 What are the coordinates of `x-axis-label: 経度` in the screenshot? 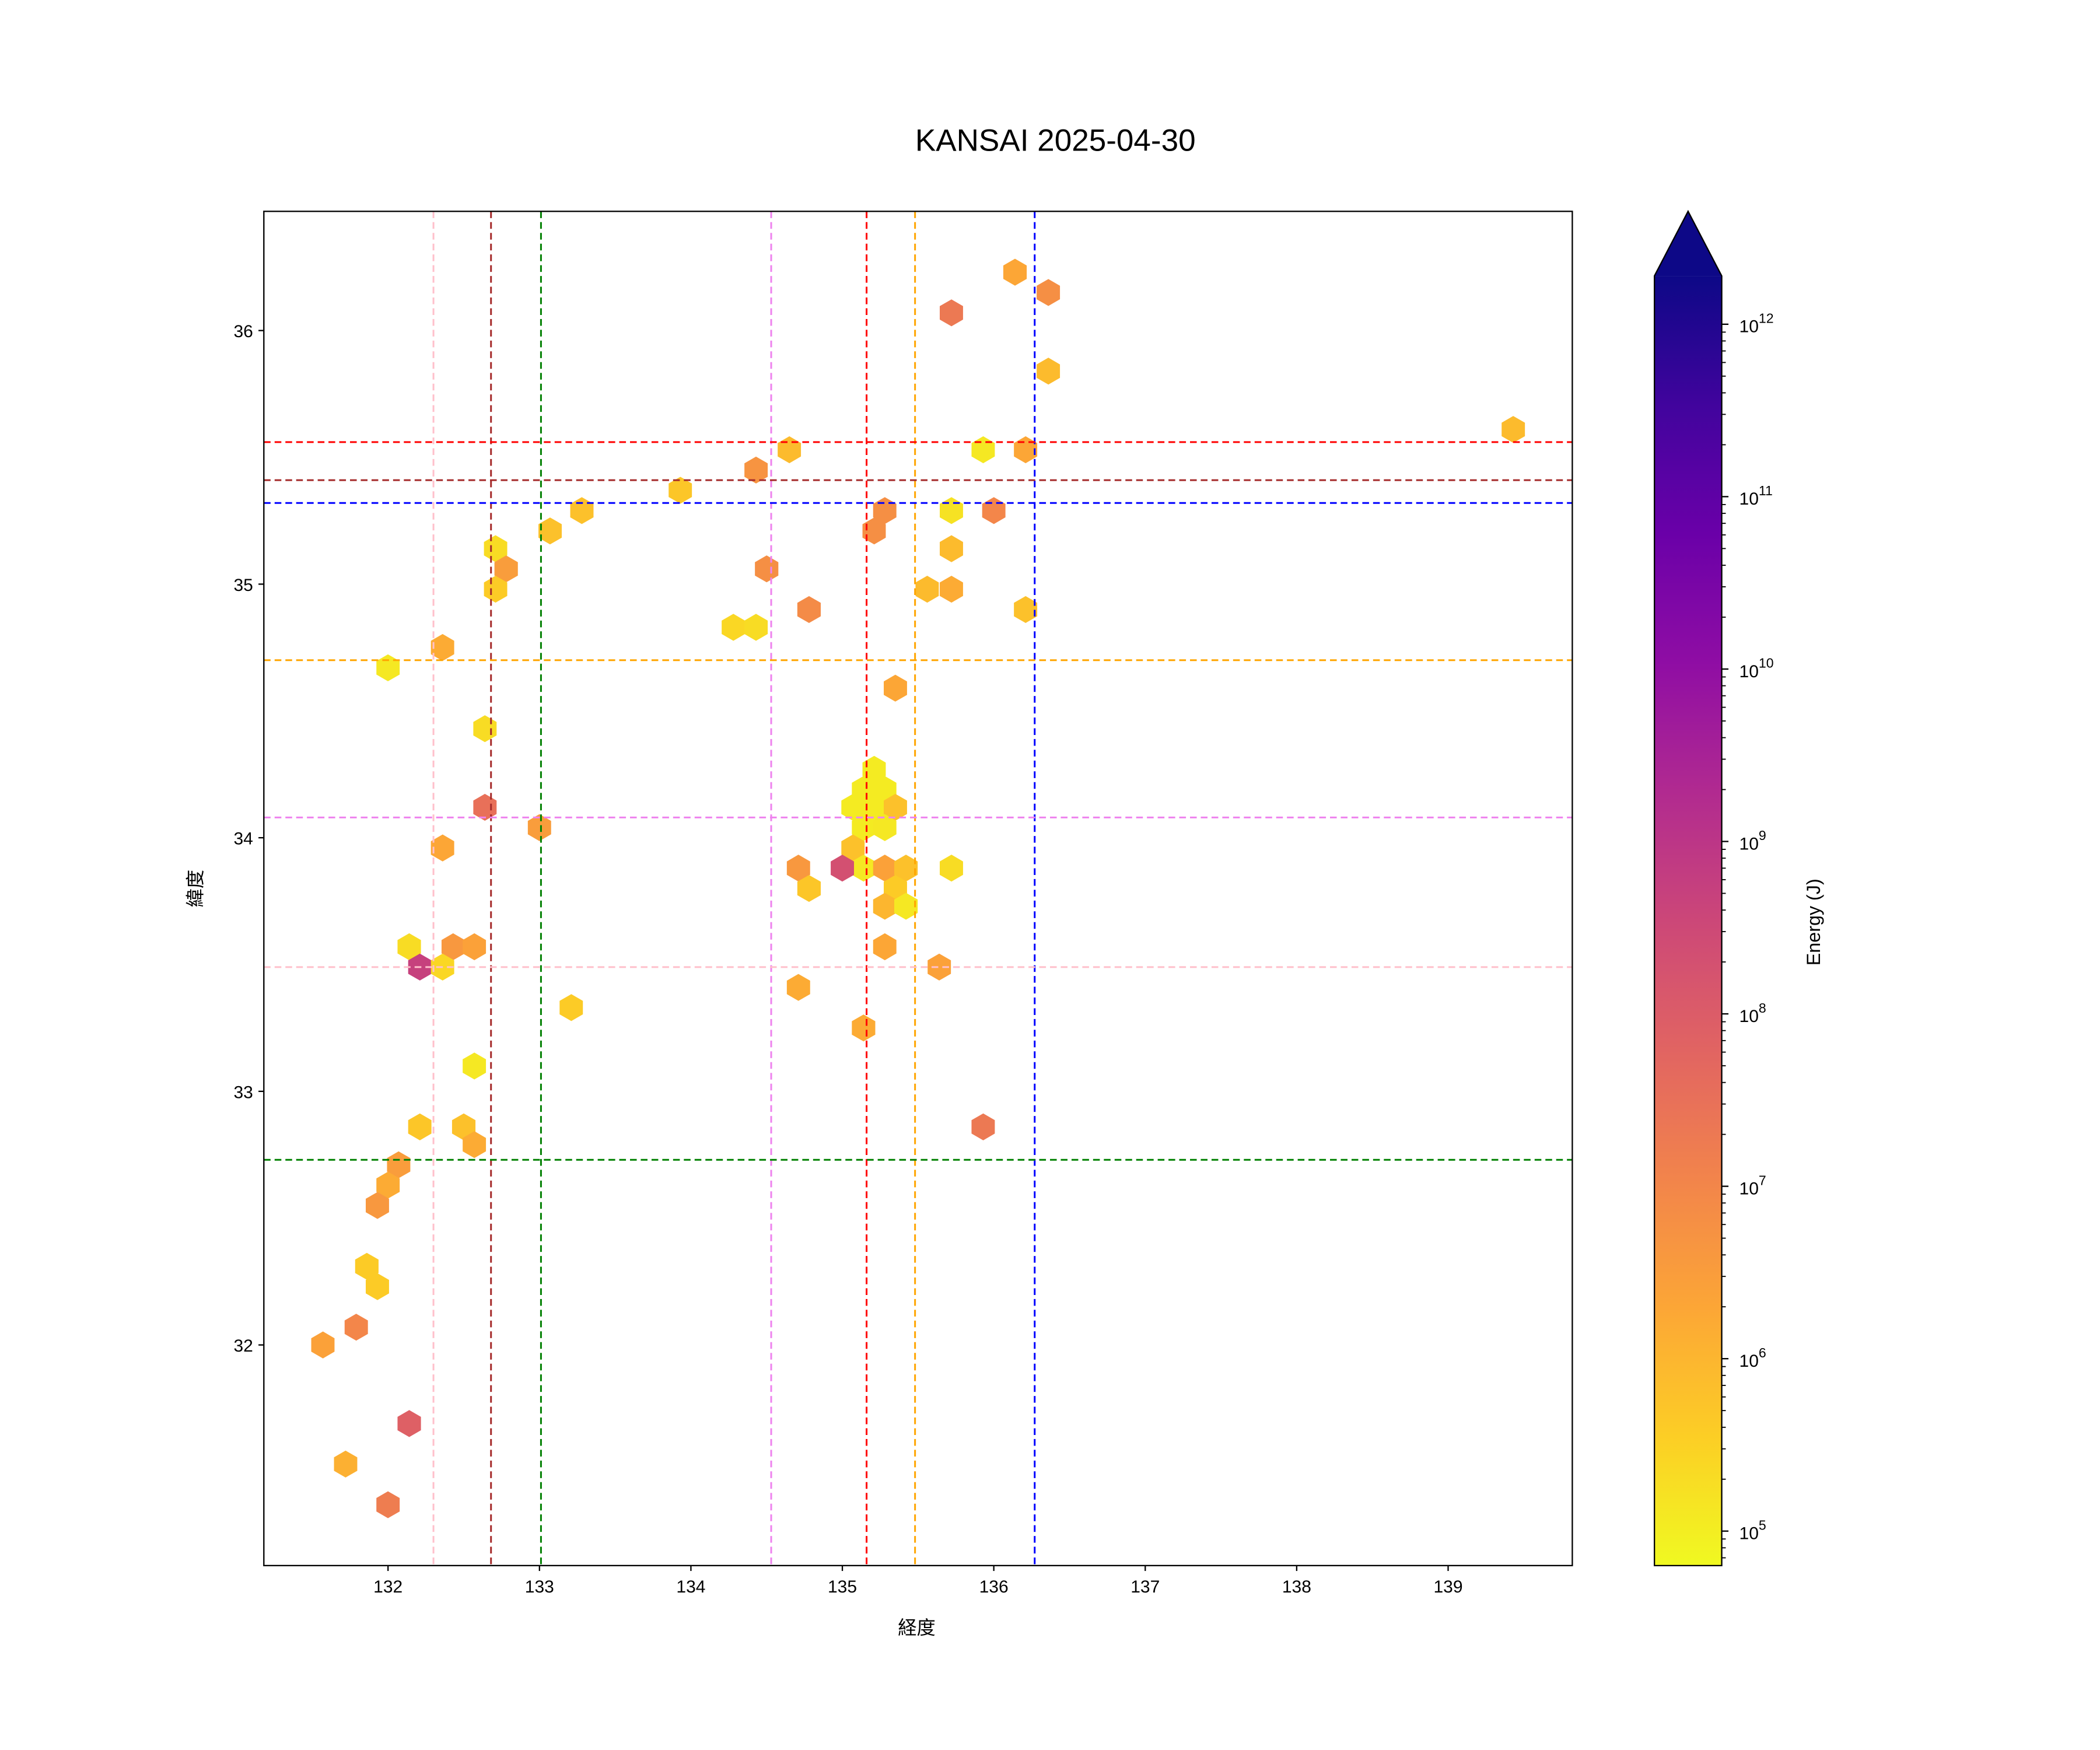 It's located at (917, 1629).